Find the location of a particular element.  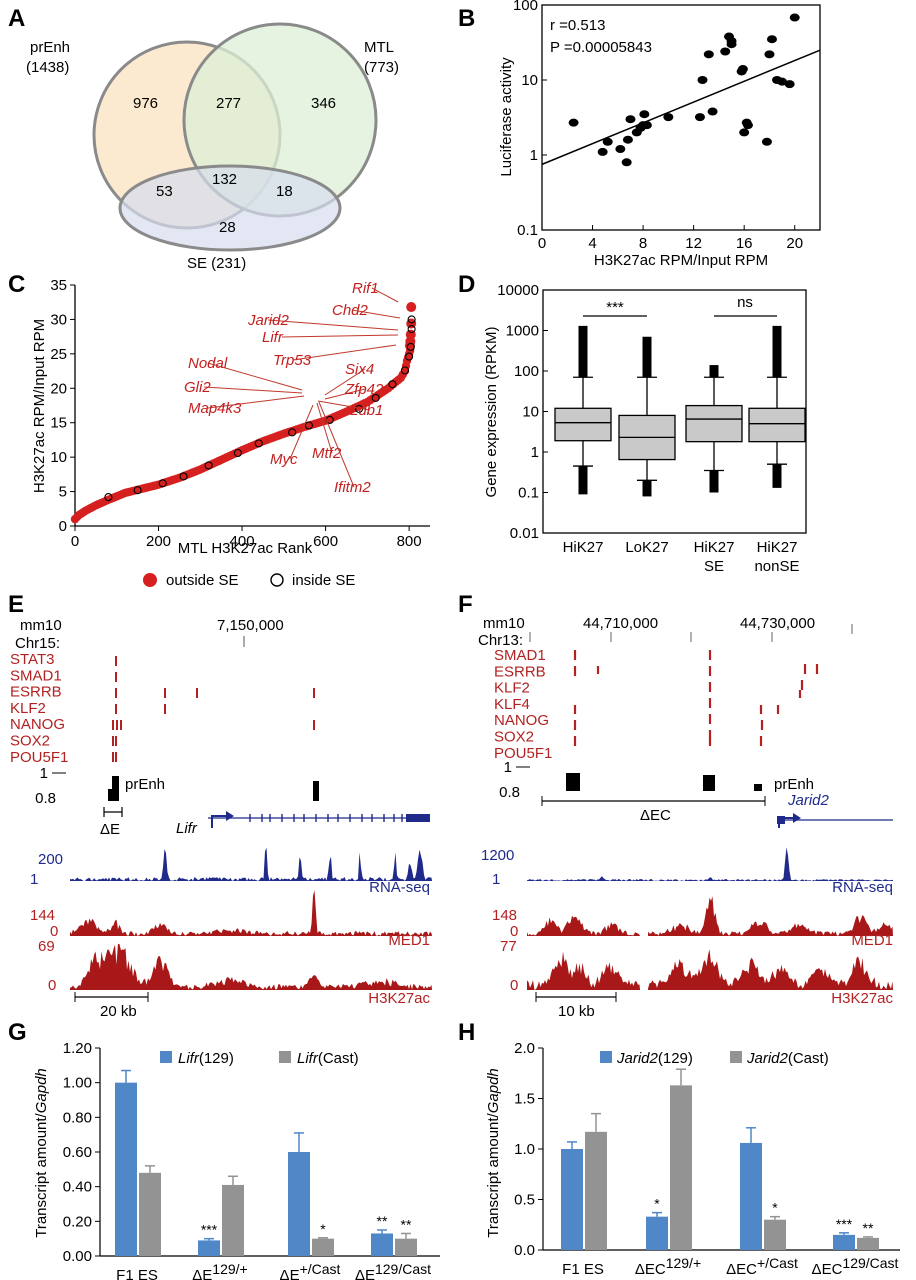

med1-min-e: 0 is located at coordinates (54, 931).